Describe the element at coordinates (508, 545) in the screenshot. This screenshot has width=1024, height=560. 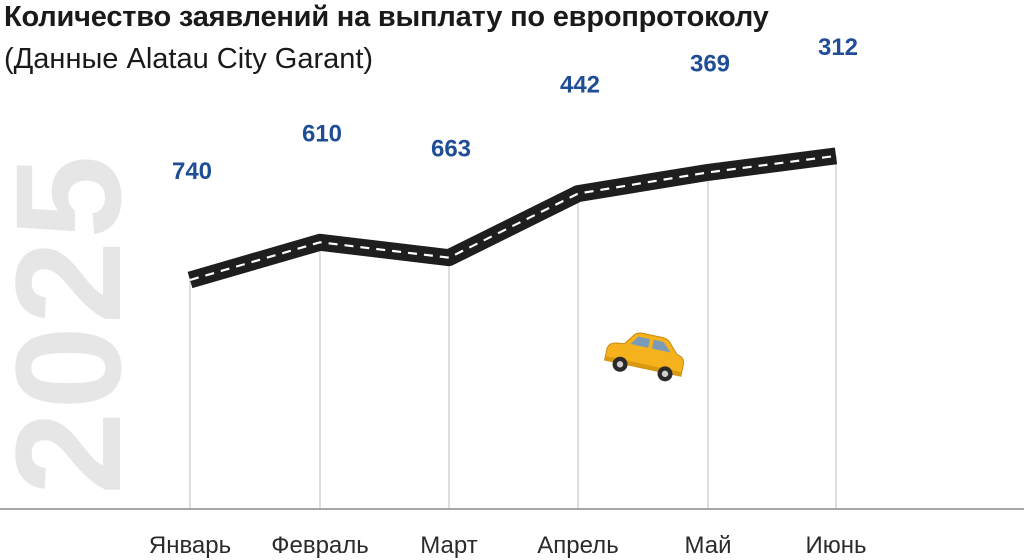
I see `category-labels: Январь Февраль Март Апрель Май Июнь` at that location.